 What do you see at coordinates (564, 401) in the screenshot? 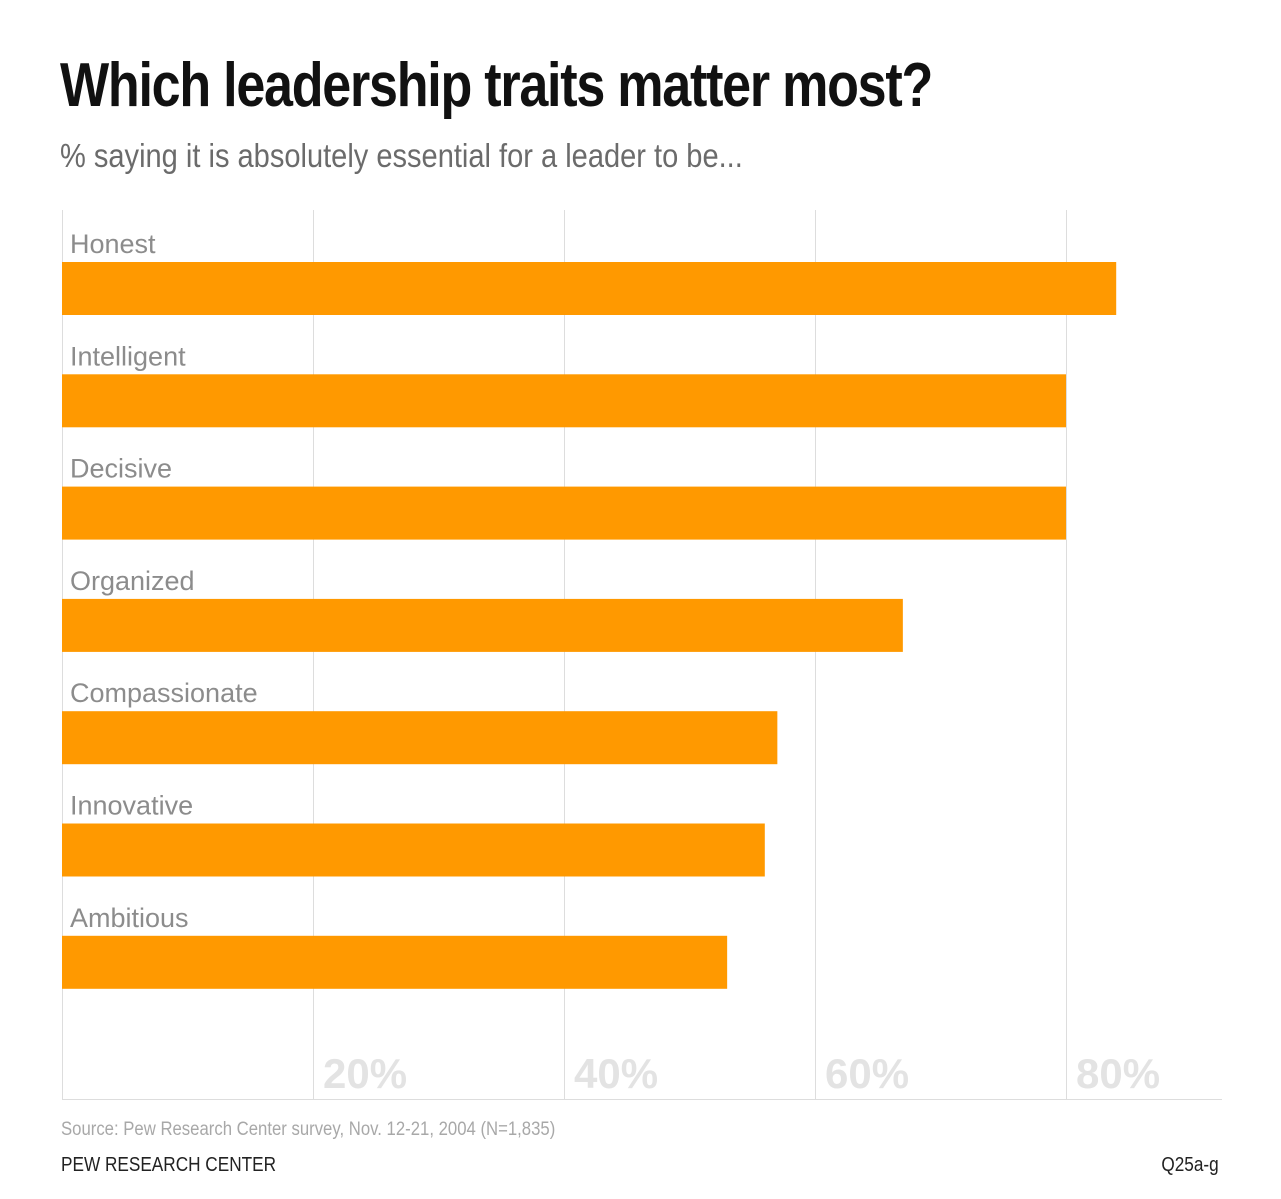
I see `bar-intelligent` at bounding box center [564, 401].